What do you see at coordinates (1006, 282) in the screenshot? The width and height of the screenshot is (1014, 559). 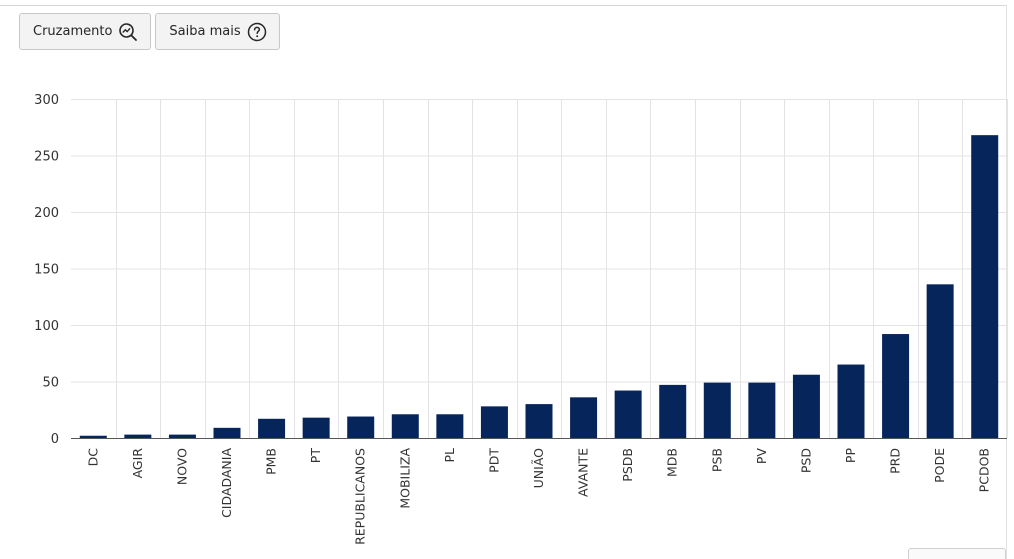 I see `right-divider` at bounding box center [1006, 282].